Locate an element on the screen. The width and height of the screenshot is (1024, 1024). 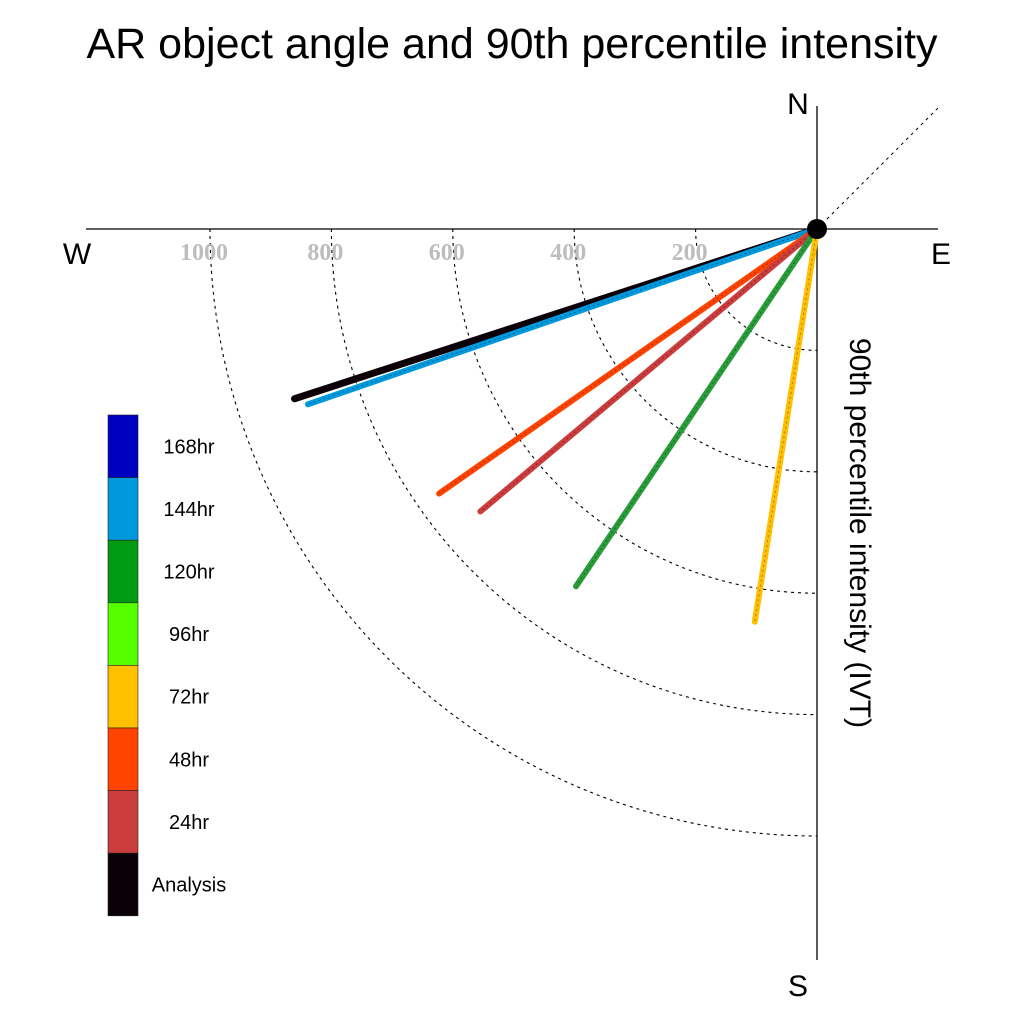
tick-label-1000: 1000 is located at coordinates (204, 253).